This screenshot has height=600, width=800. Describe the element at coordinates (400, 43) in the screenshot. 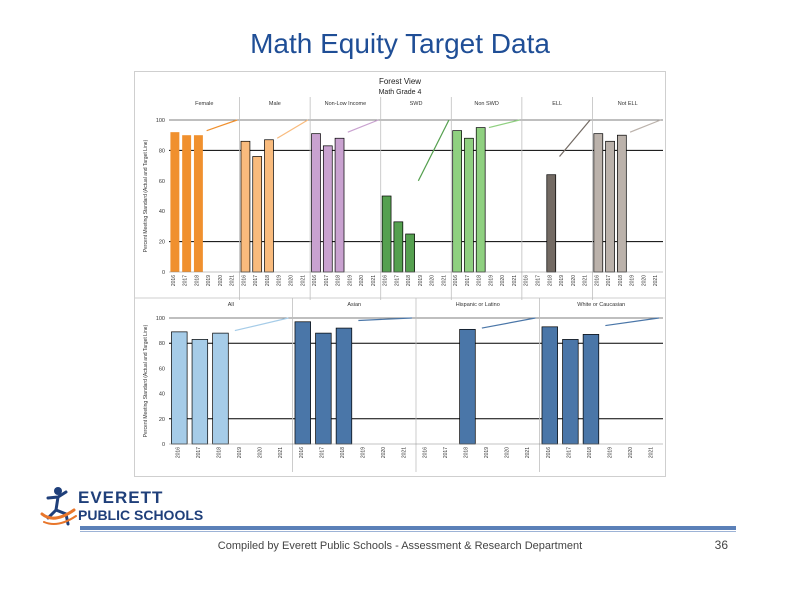

I see `slide-title: Math Equity Target Data` at that location.